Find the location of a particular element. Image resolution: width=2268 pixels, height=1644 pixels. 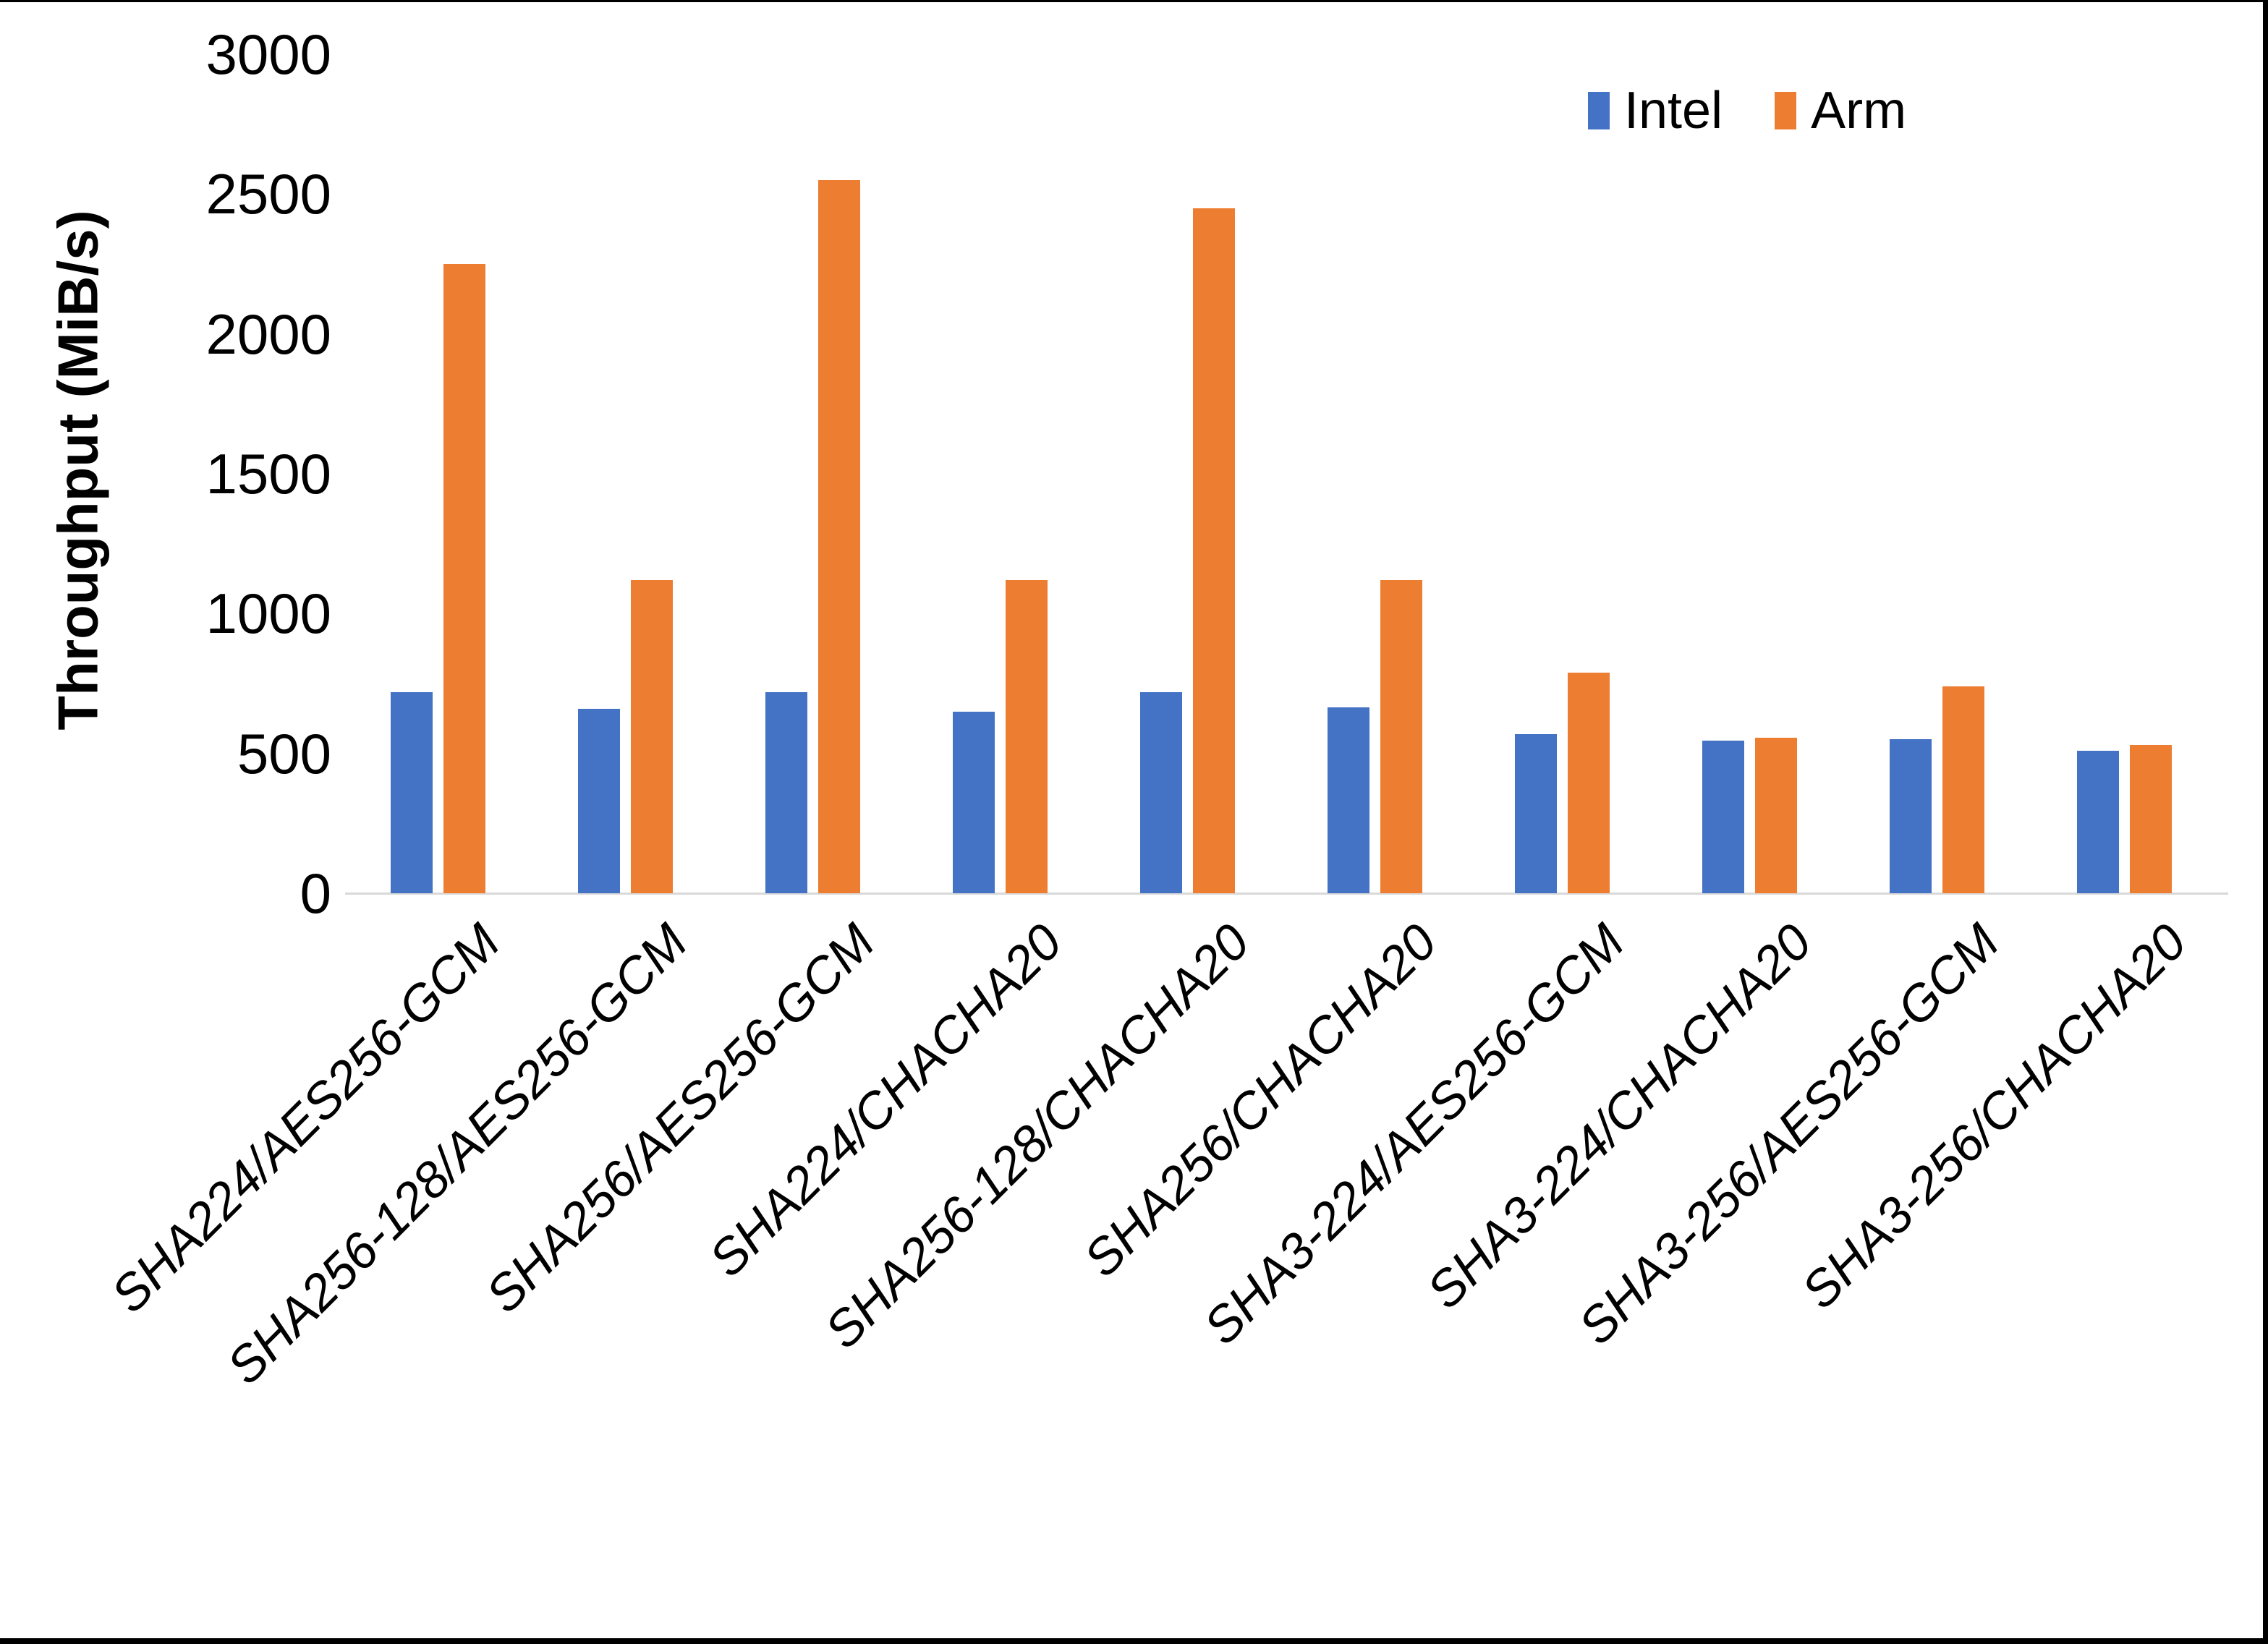

x-axis-category-label: SHA224/AES256-GCM is located at coordinates (306, 1118).